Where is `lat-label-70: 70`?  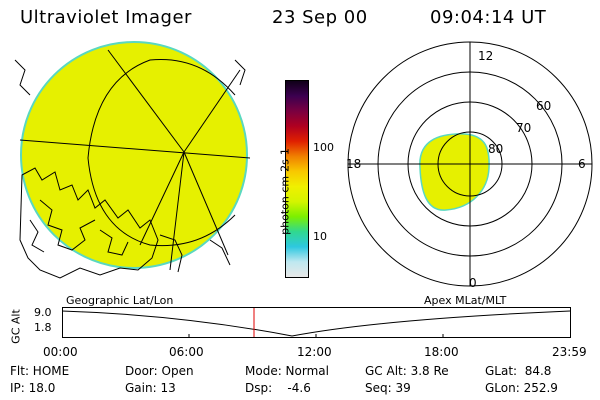
lat-label-70: 70 is located at coordinates (523, 128).